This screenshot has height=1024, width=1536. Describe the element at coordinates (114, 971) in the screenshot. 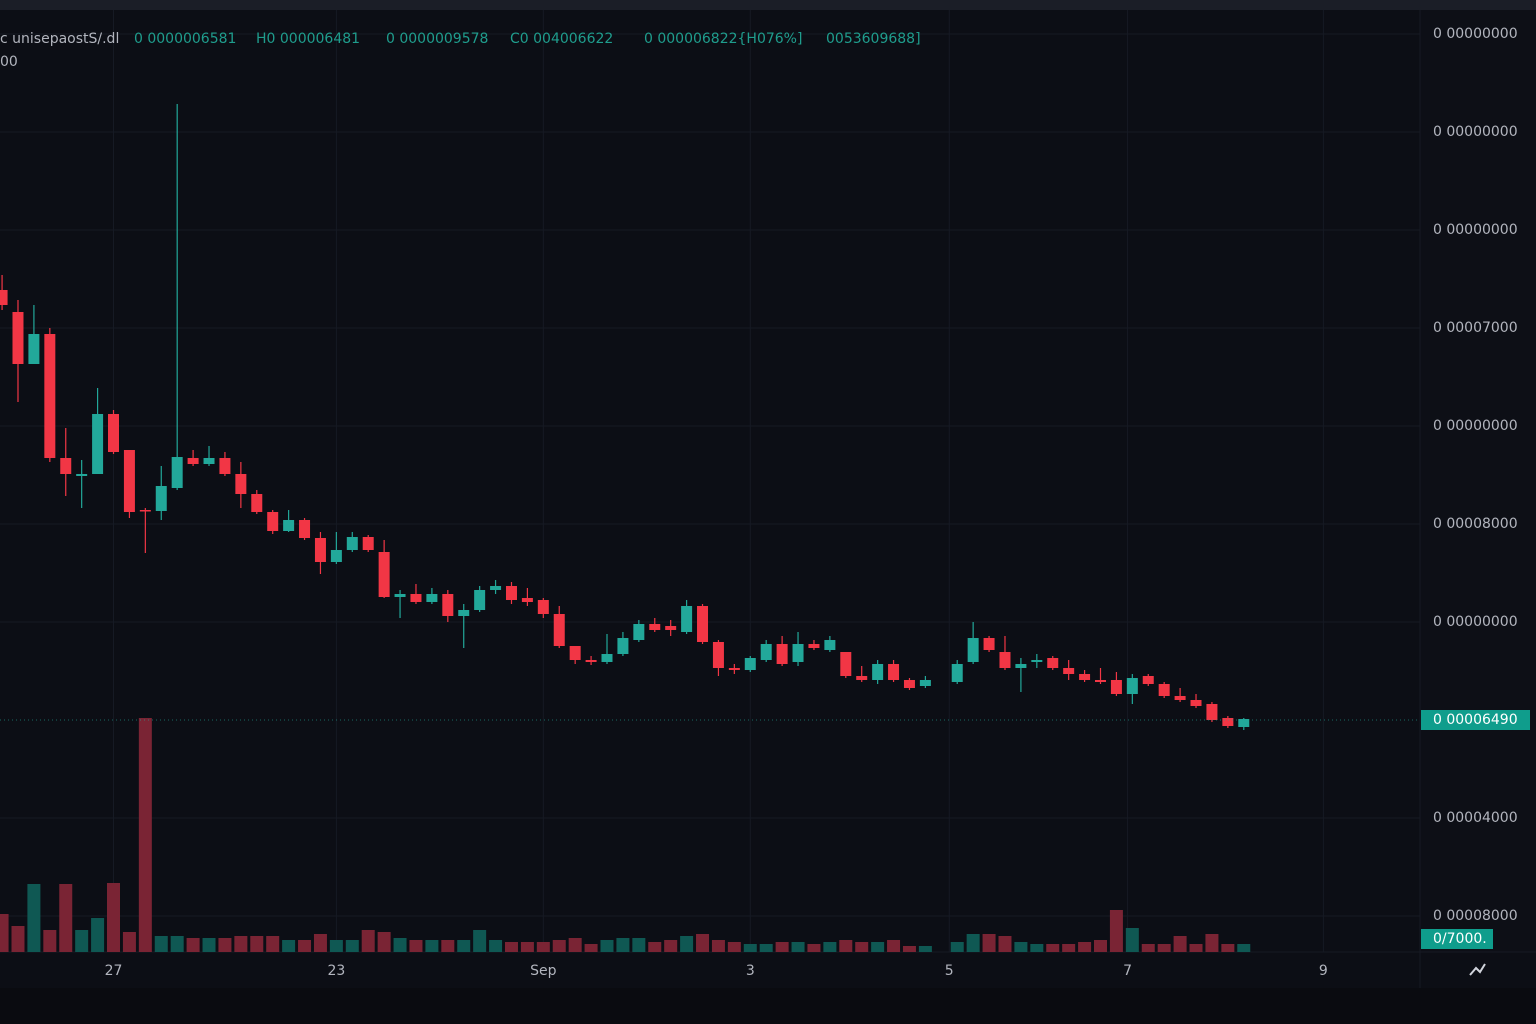

I see `x-tick-label: 27` at that location.